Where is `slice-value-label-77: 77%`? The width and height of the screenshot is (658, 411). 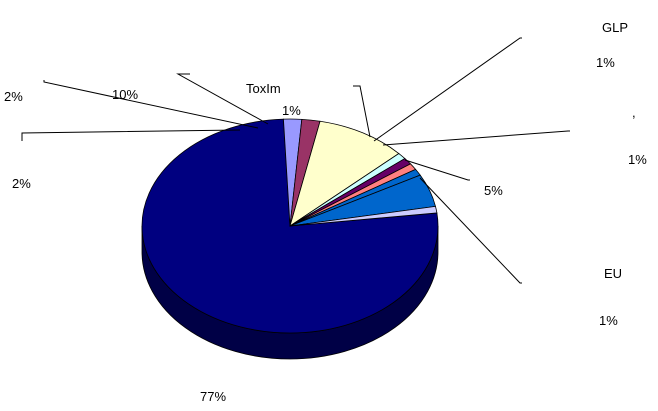
slice-value-label-77: 77% is located at coordinates (213, 396).